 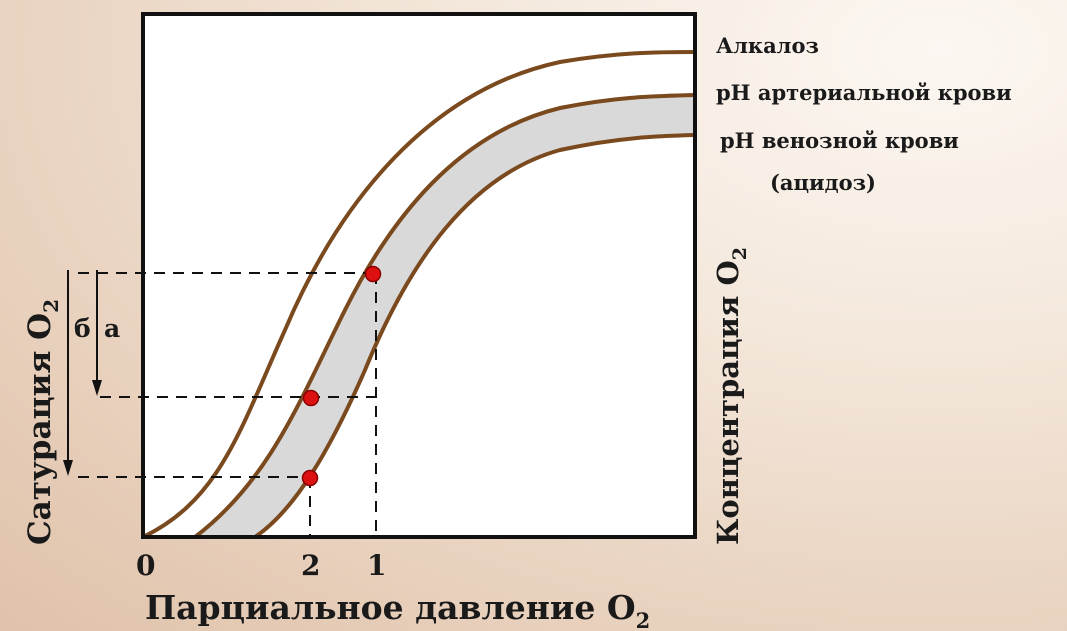 I want to click on x-axis-label-text: Парциальное давление O, so click(x=390, y=607).